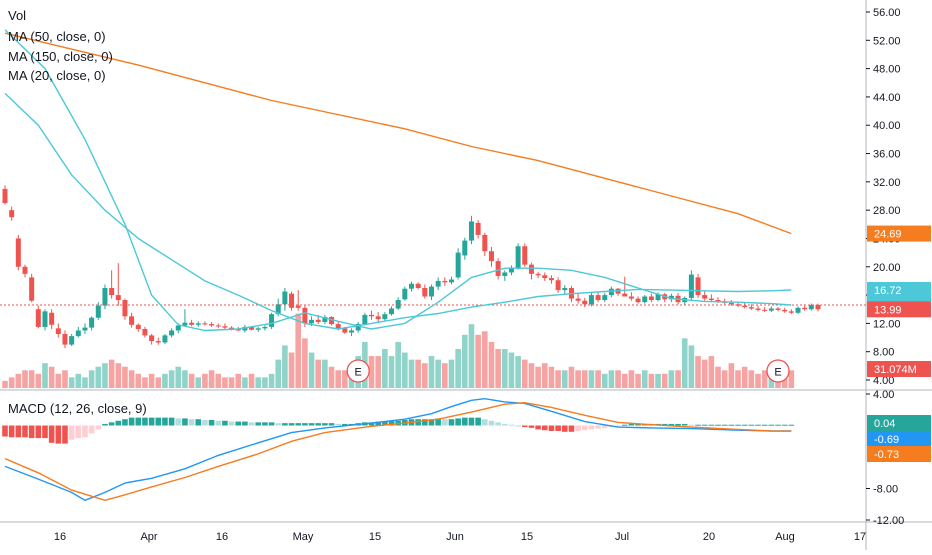 The width and height of the screenshot is (932, 555). Describe the element at coordinates (57, 36) in the screenshot. I see `legend-ma50: MA (50, close, 0)` at that location.